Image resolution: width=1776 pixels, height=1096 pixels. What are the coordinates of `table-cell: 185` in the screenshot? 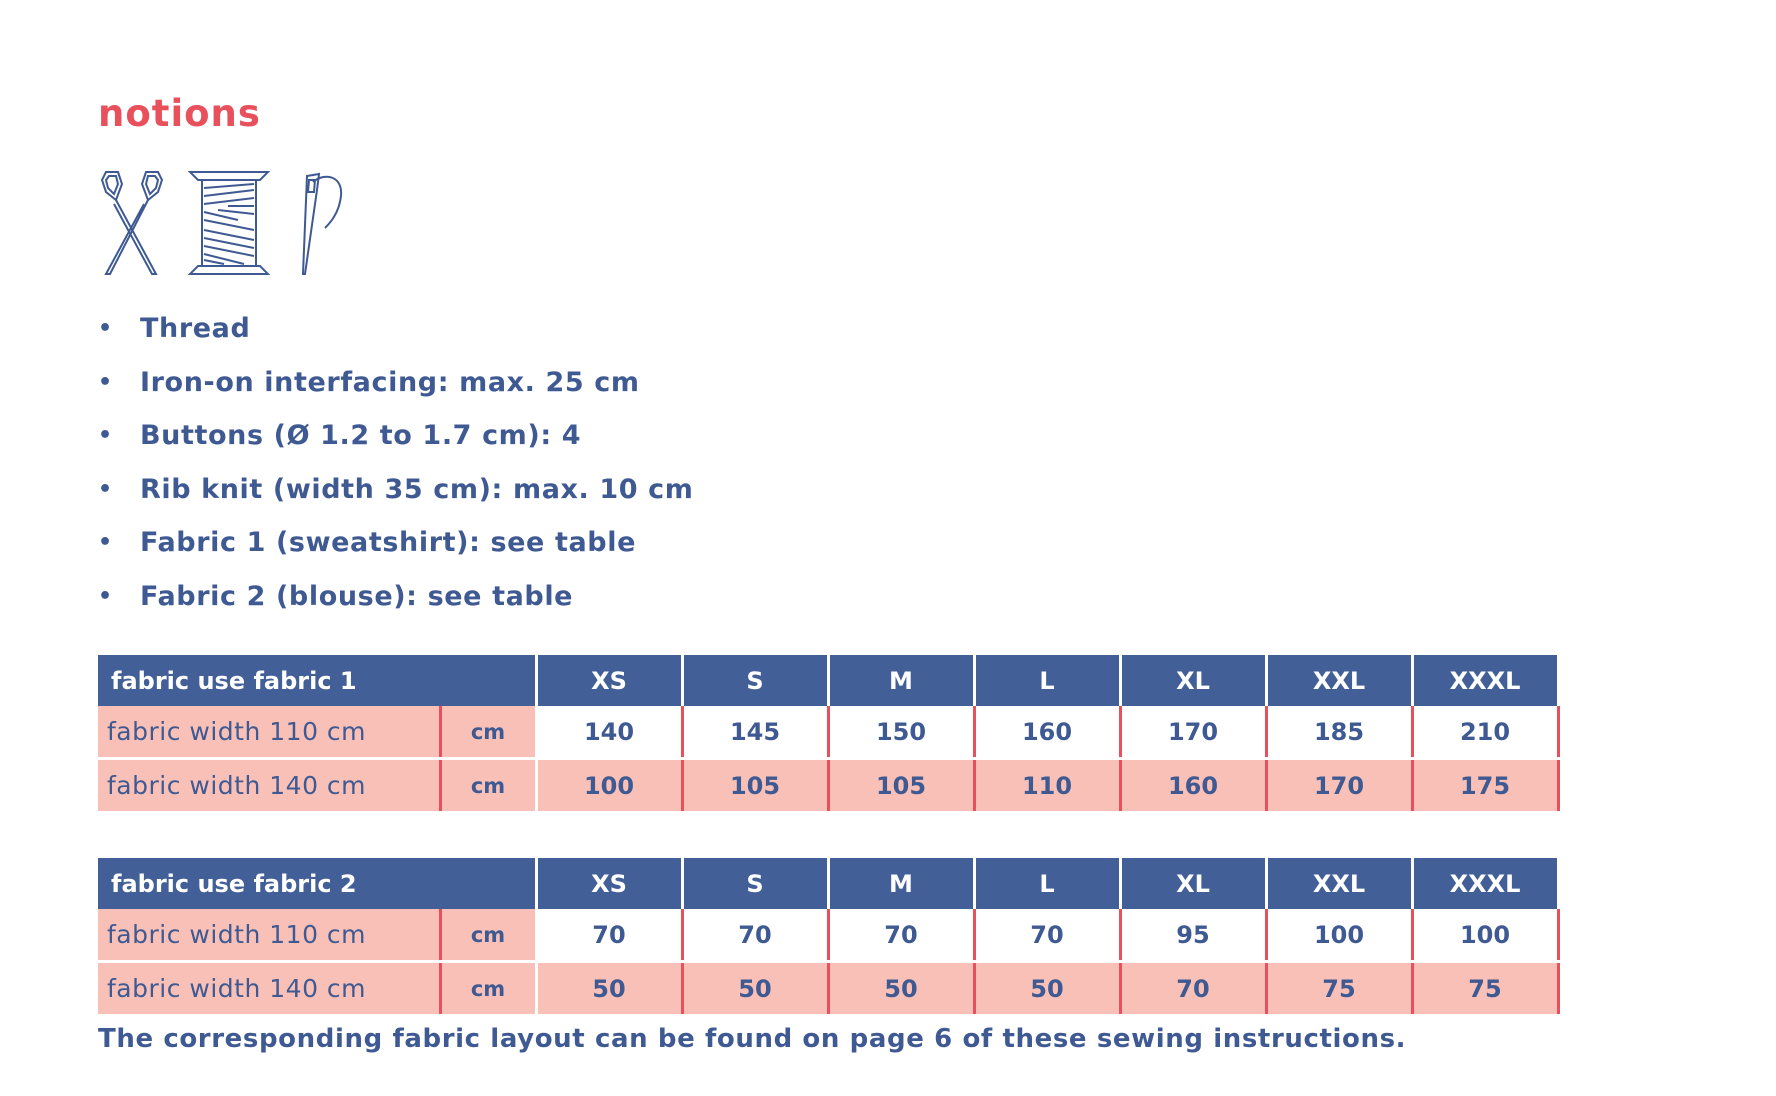 It's located at (1340, 733).